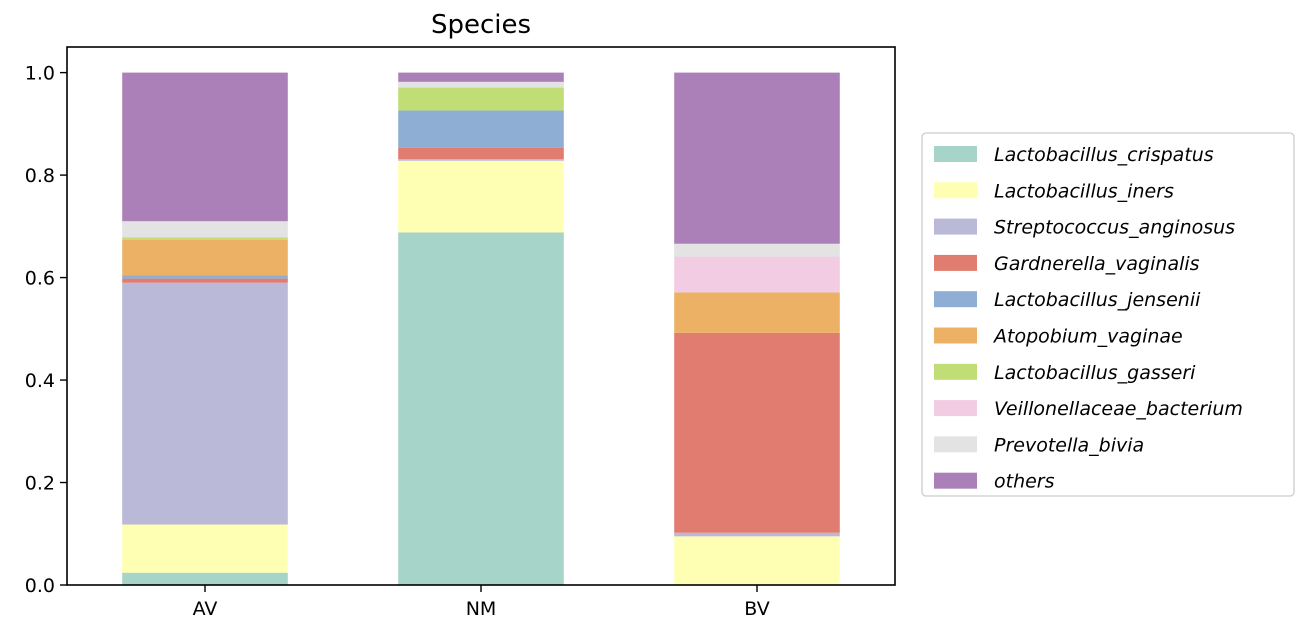 The height and width of the screenshot is (624, 1296). I want to click on chart-title: Species, so click(481, 25).